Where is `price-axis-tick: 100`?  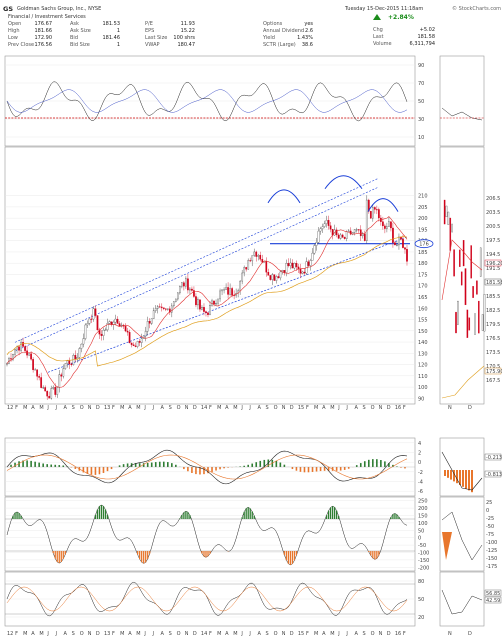 price-axis-tick: 100 is located at coordinates (423, 388).